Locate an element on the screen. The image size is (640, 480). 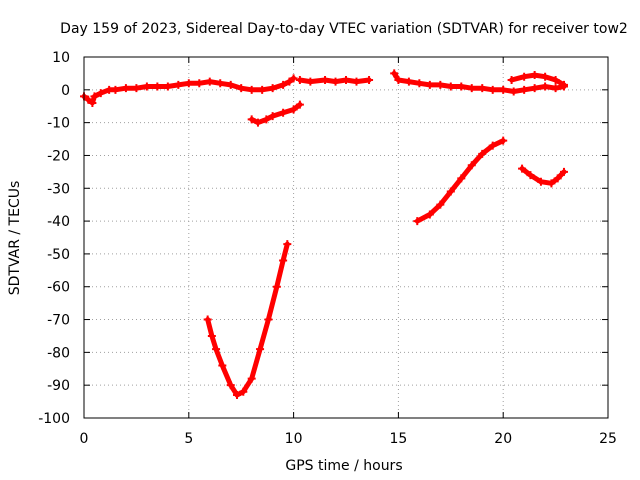
y-tick-labels: 10 0 -10 -20 -30 -40 -50 -60 -70 -80 -90 -100 is located at coordinates (54, 238).